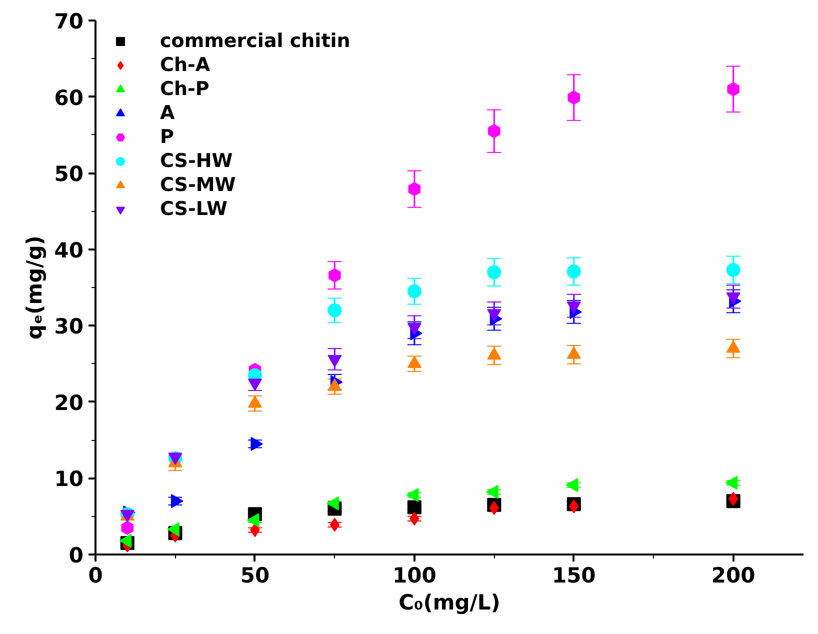  What do you see at coordinates (194, 209) in the screenshot?
I see `legend-label: CS-LW` at bounding box center [194, 209].